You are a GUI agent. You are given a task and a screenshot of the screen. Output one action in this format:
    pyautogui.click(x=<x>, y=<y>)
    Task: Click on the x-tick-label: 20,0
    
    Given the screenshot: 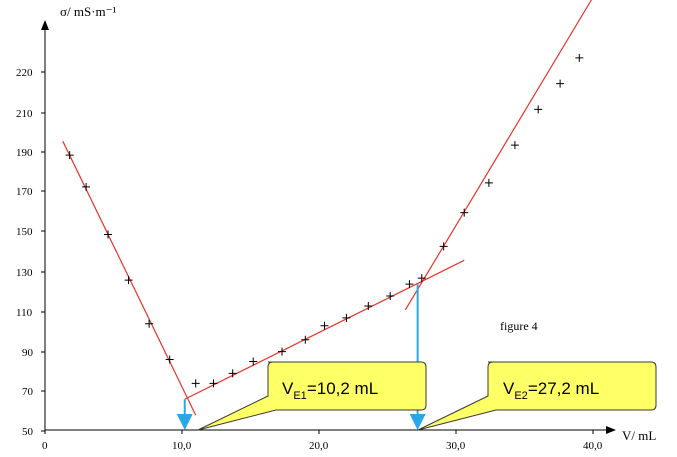 What is the action you would take?
    pyautogui.click(x=319, y=446)
    